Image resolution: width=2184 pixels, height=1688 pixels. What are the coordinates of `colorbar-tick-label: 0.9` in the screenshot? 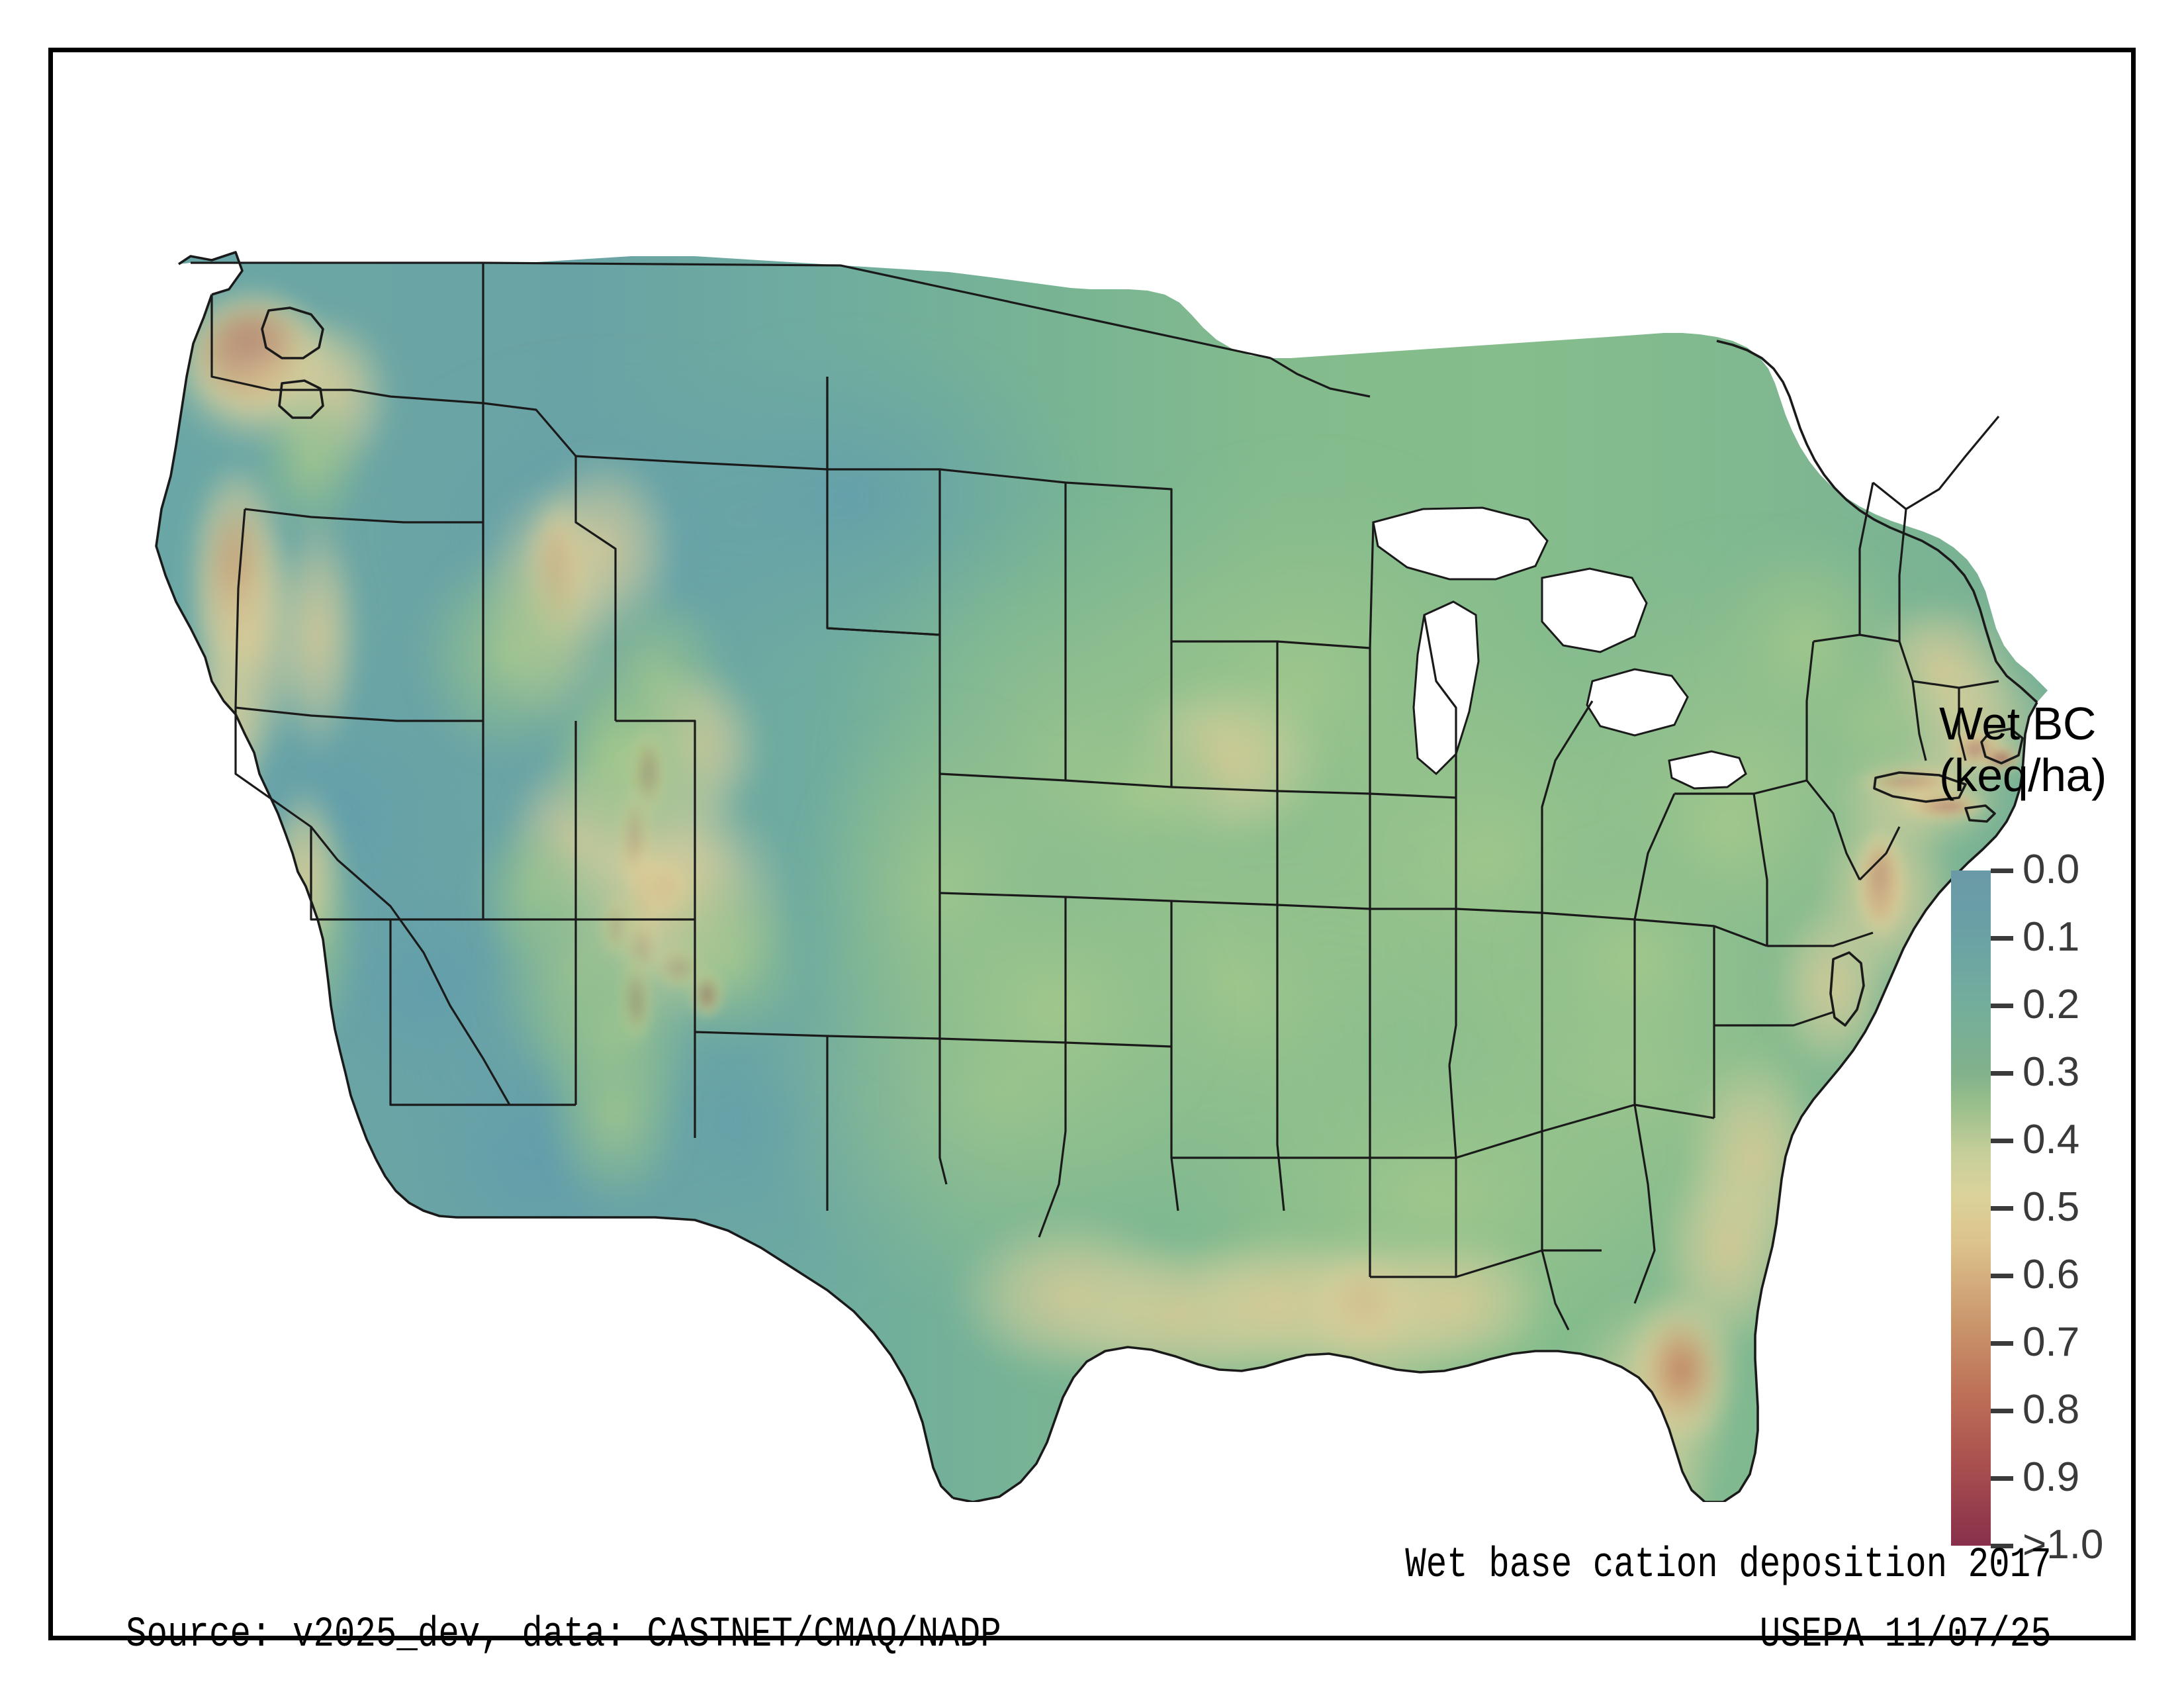 It's located at (2051, 1477).